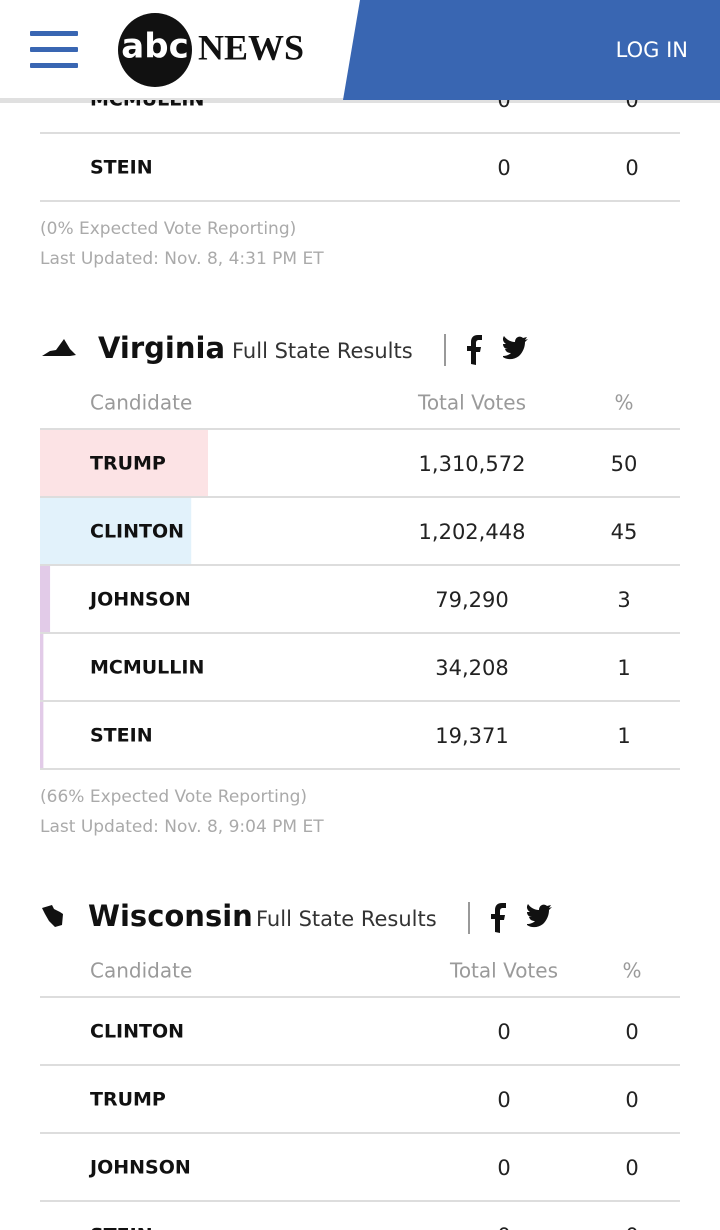  What do you see at coordinates (168, 229) in the screenshot?
I see `reporting-note: (0% Expected Vote Reporting)` at bounding box center [168, 229].